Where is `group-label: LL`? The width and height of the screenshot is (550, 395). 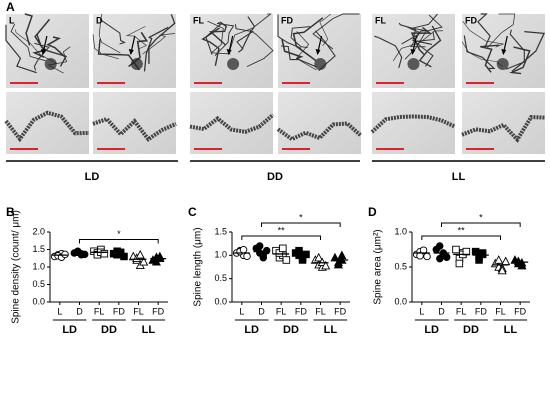
group-label: LL is located at coordinates (331, 330).